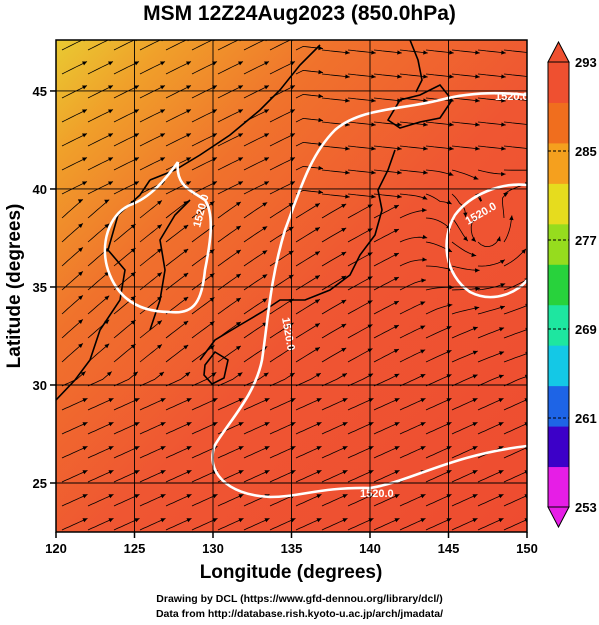  I want to click on contour-line-low, so click(486, 241).